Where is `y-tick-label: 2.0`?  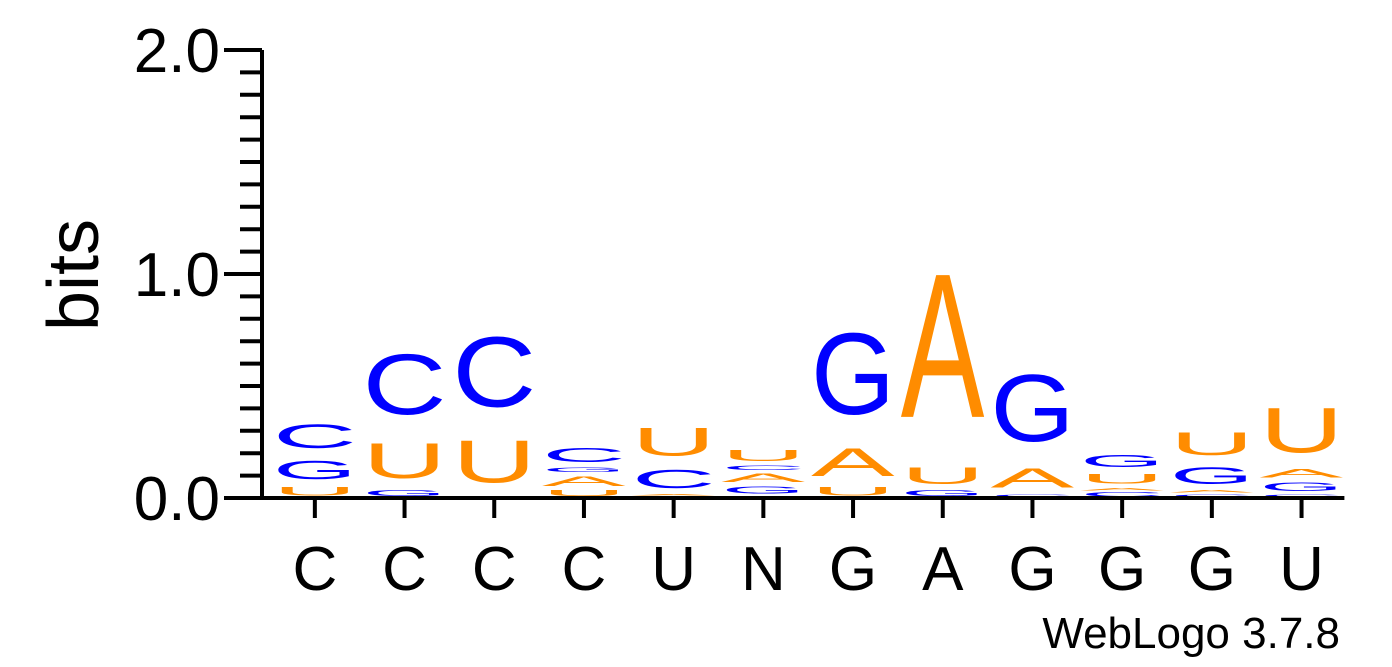
y-tick-label: 2.0 is located at coordinates (177, 51).